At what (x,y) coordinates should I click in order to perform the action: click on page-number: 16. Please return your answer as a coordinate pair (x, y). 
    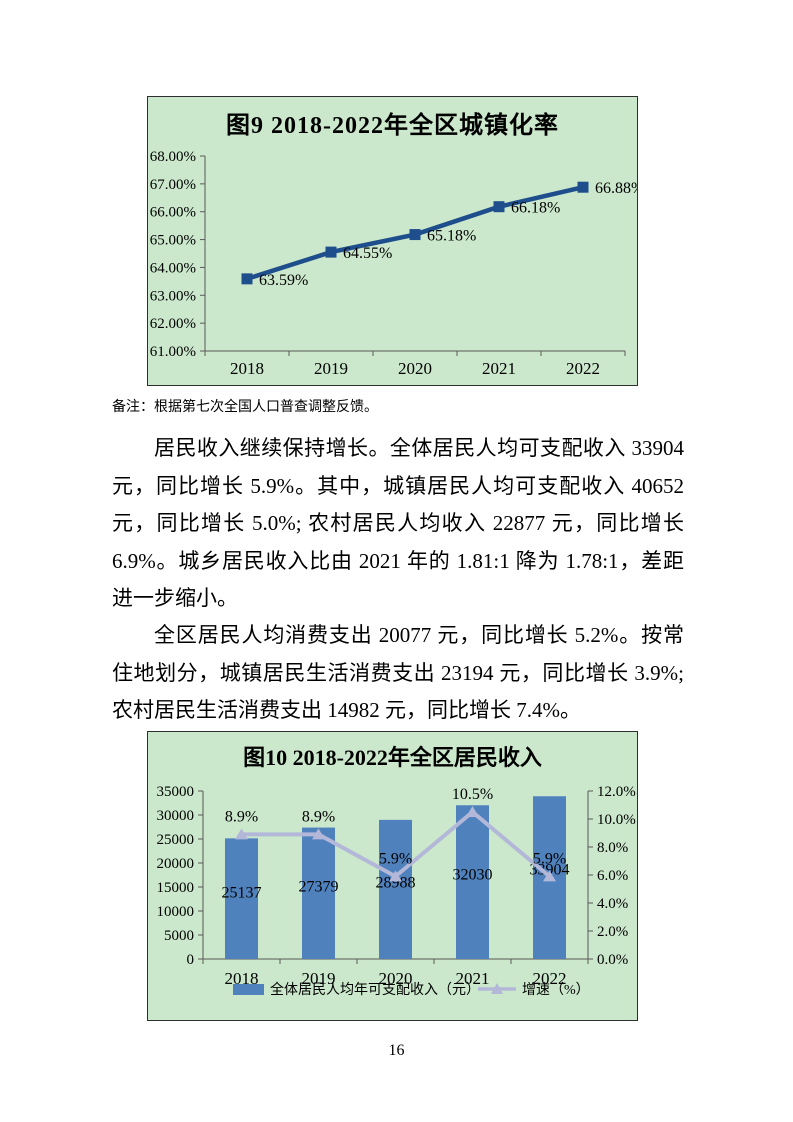
    Looking at the image, I should click on (396, 1050).